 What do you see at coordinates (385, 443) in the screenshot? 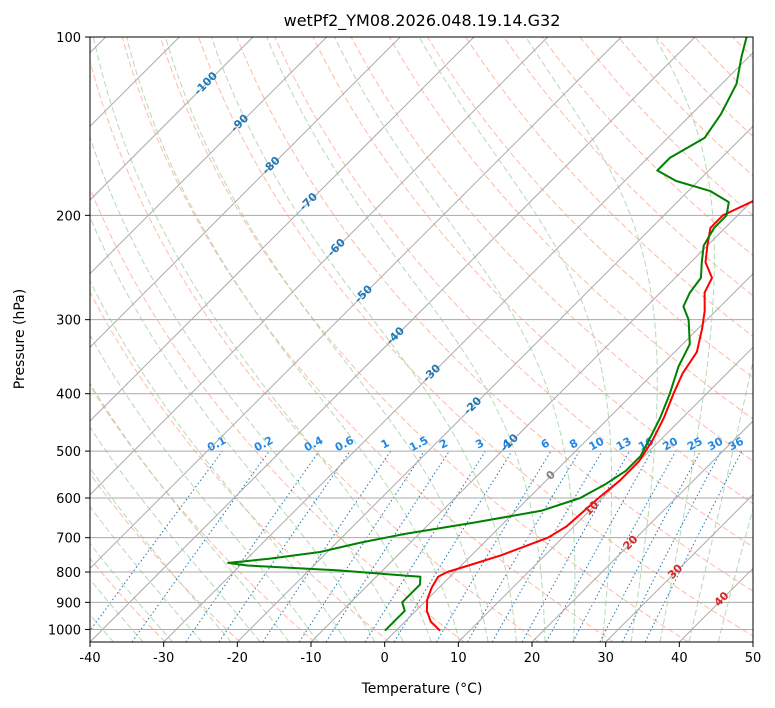
I see `mixing-ratio-label: 1` at bounding box center [385, 443].